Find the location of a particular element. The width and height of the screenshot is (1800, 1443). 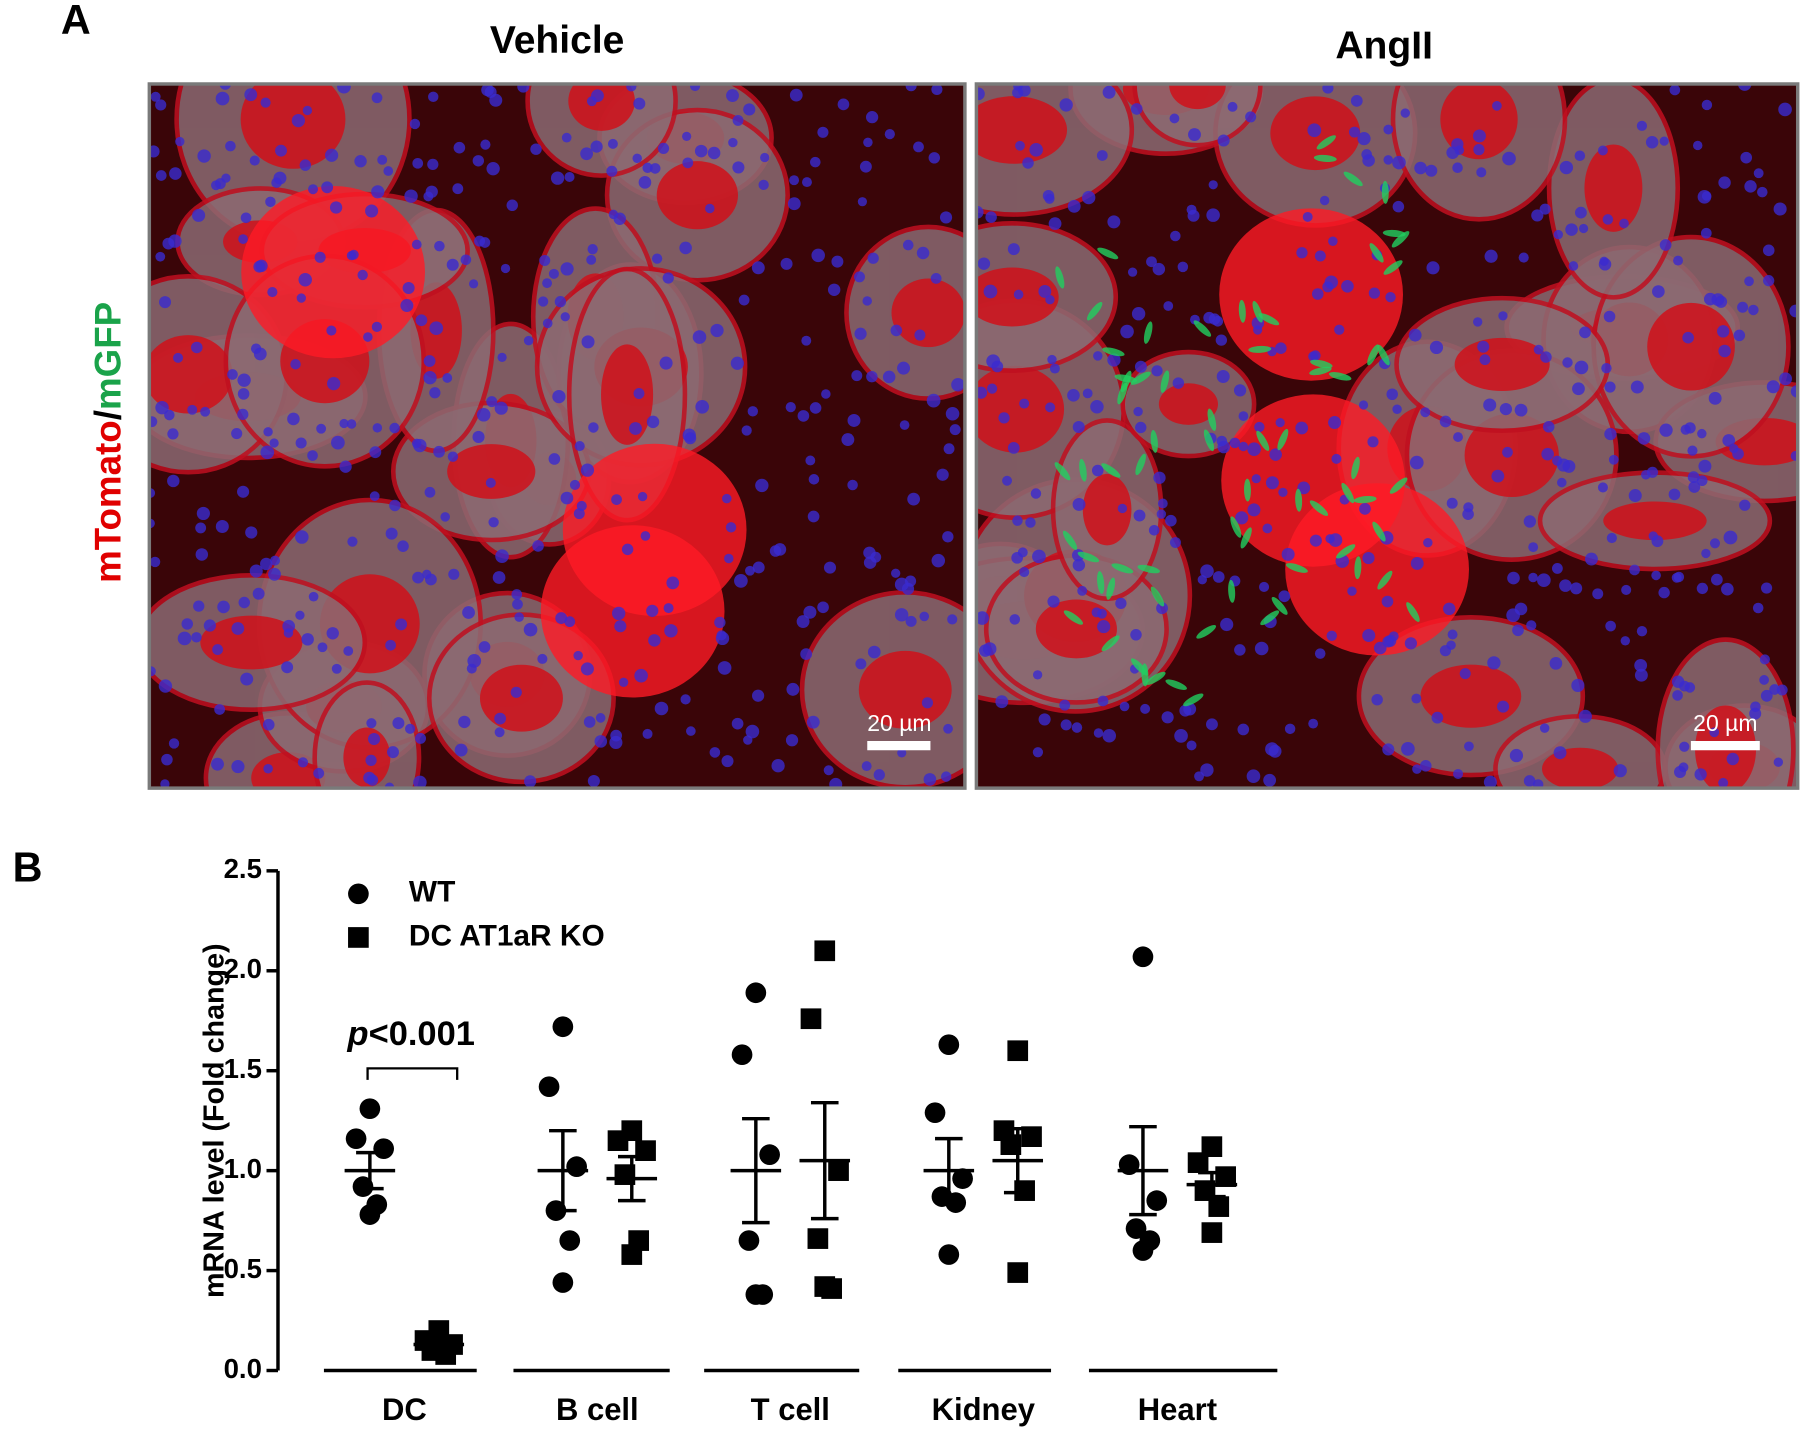

lumen is located at coordinates (1502, 364).